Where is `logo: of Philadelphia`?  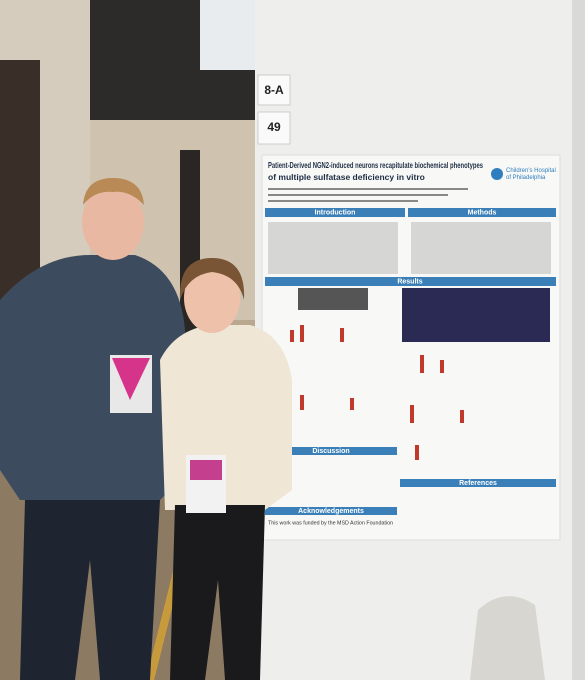
logo: of Philadelphia is located at coordinates (526, 178).